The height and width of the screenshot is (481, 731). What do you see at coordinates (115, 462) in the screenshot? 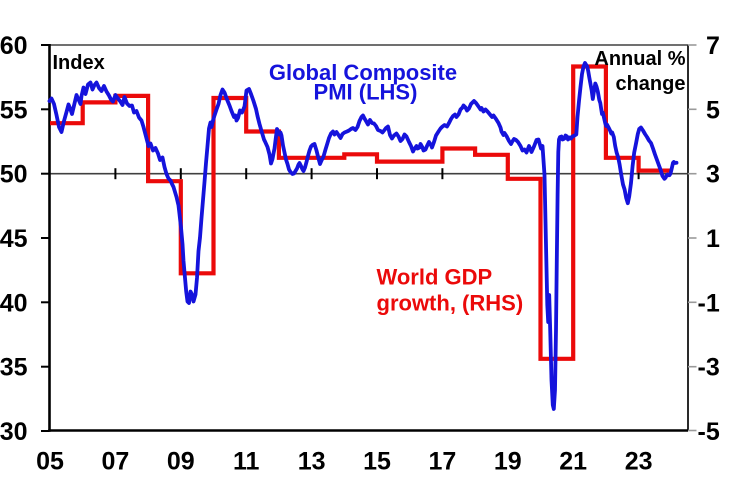
I see `svg-text: 07` at bounding box center [115, 462].